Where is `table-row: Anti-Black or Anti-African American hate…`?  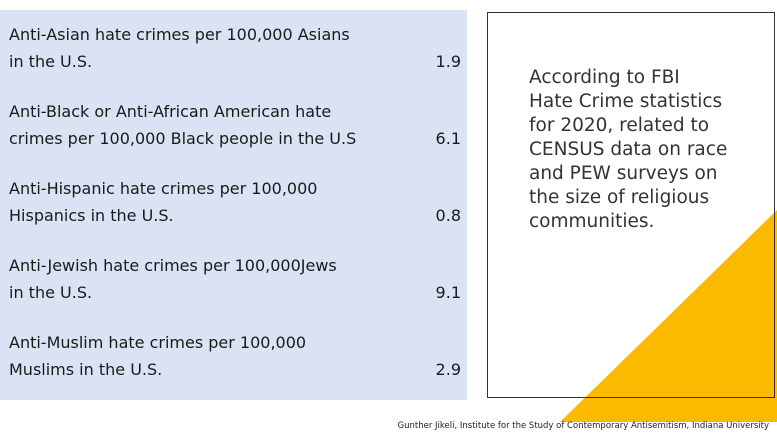
table-row: Anti-Black or Anti-African American hate… is located at coordinates (235, 125).